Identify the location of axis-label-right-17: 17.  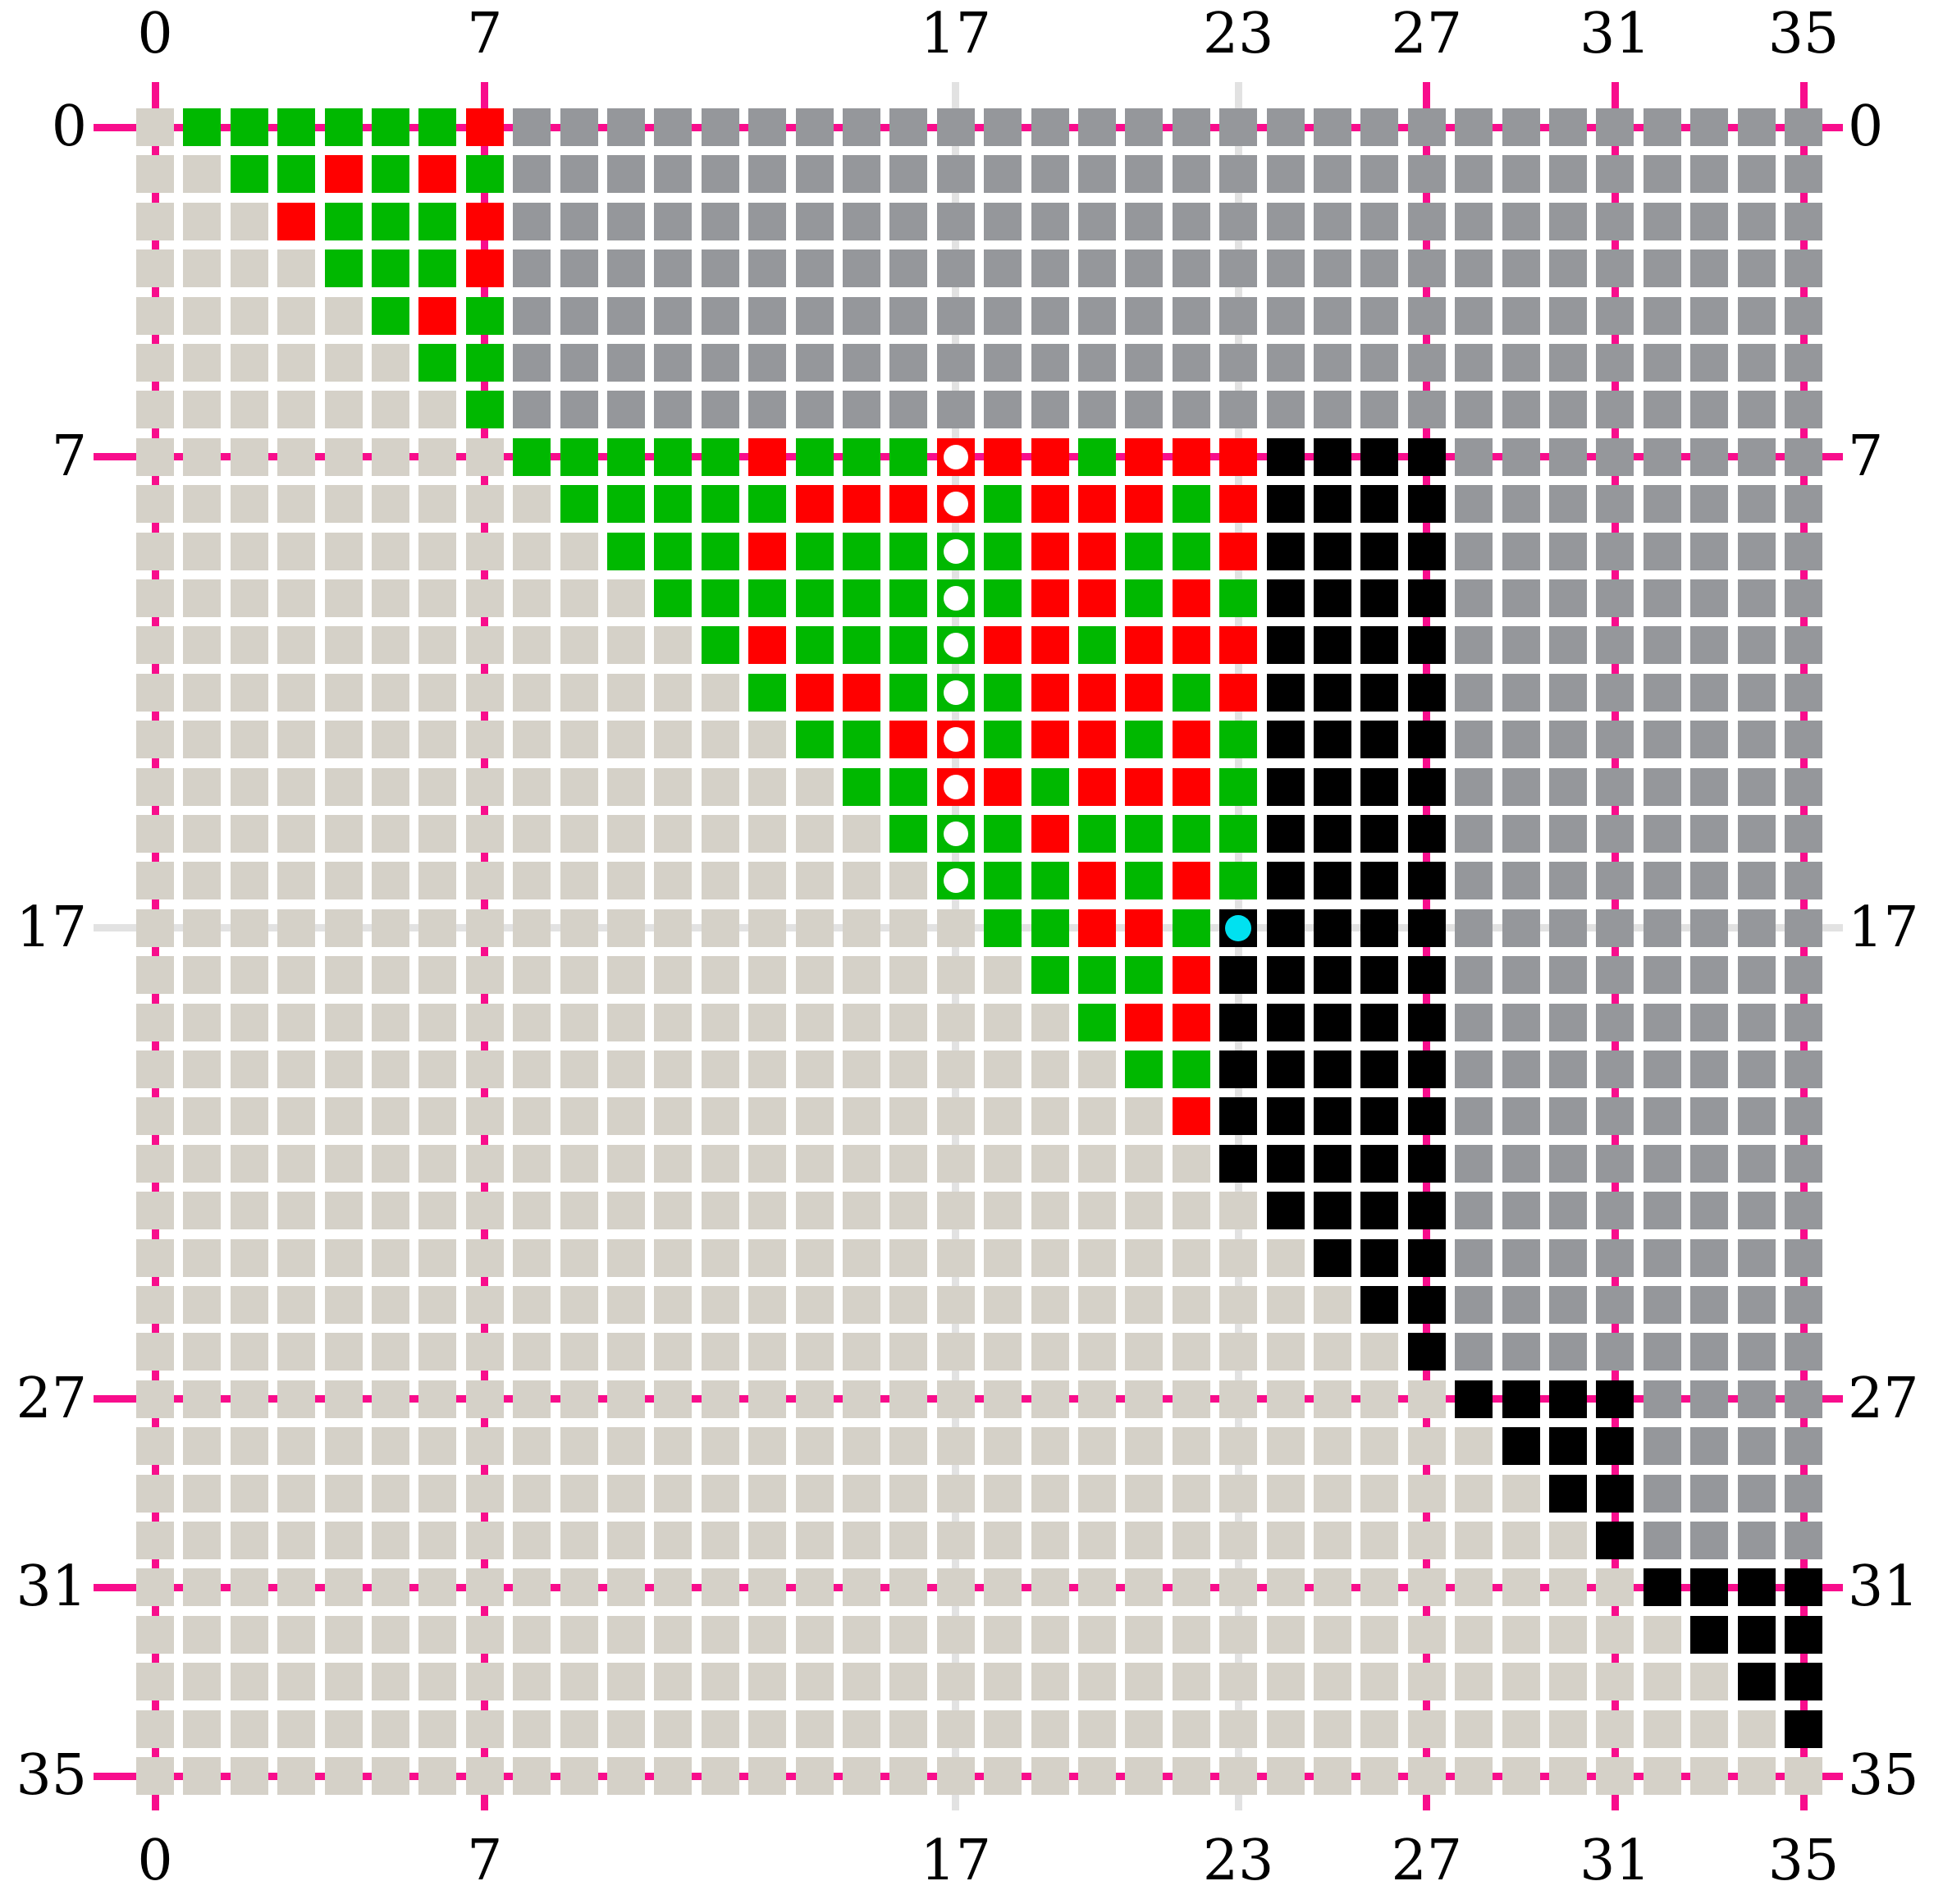
(1883, 927).